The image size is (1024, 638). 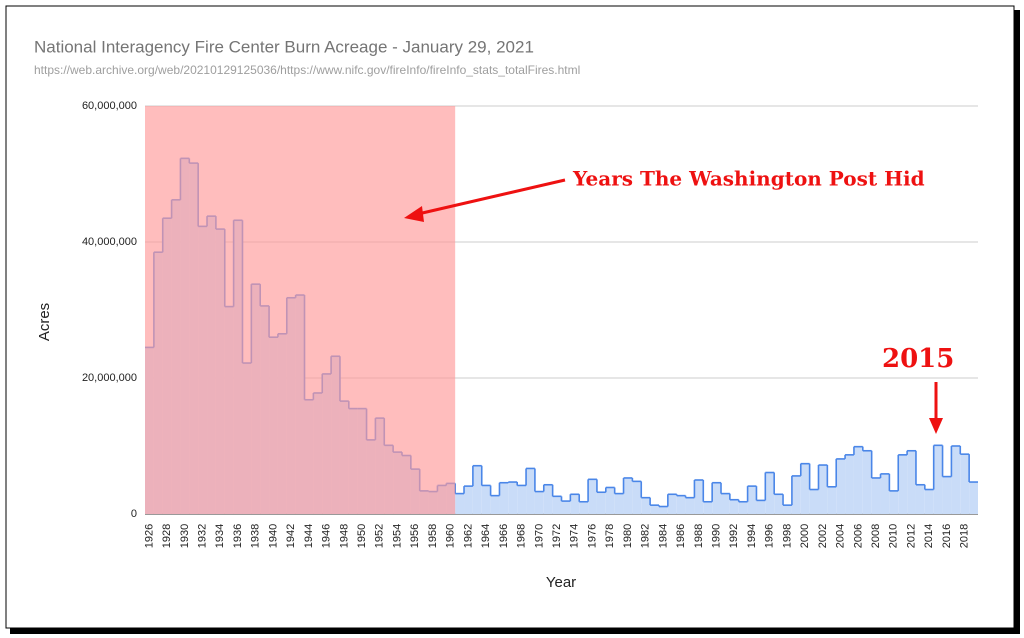 What do you see at coordinates (504, 536) in the screenshot?
I see `x-tick-label: 1966` at bounding box center [504, 536].